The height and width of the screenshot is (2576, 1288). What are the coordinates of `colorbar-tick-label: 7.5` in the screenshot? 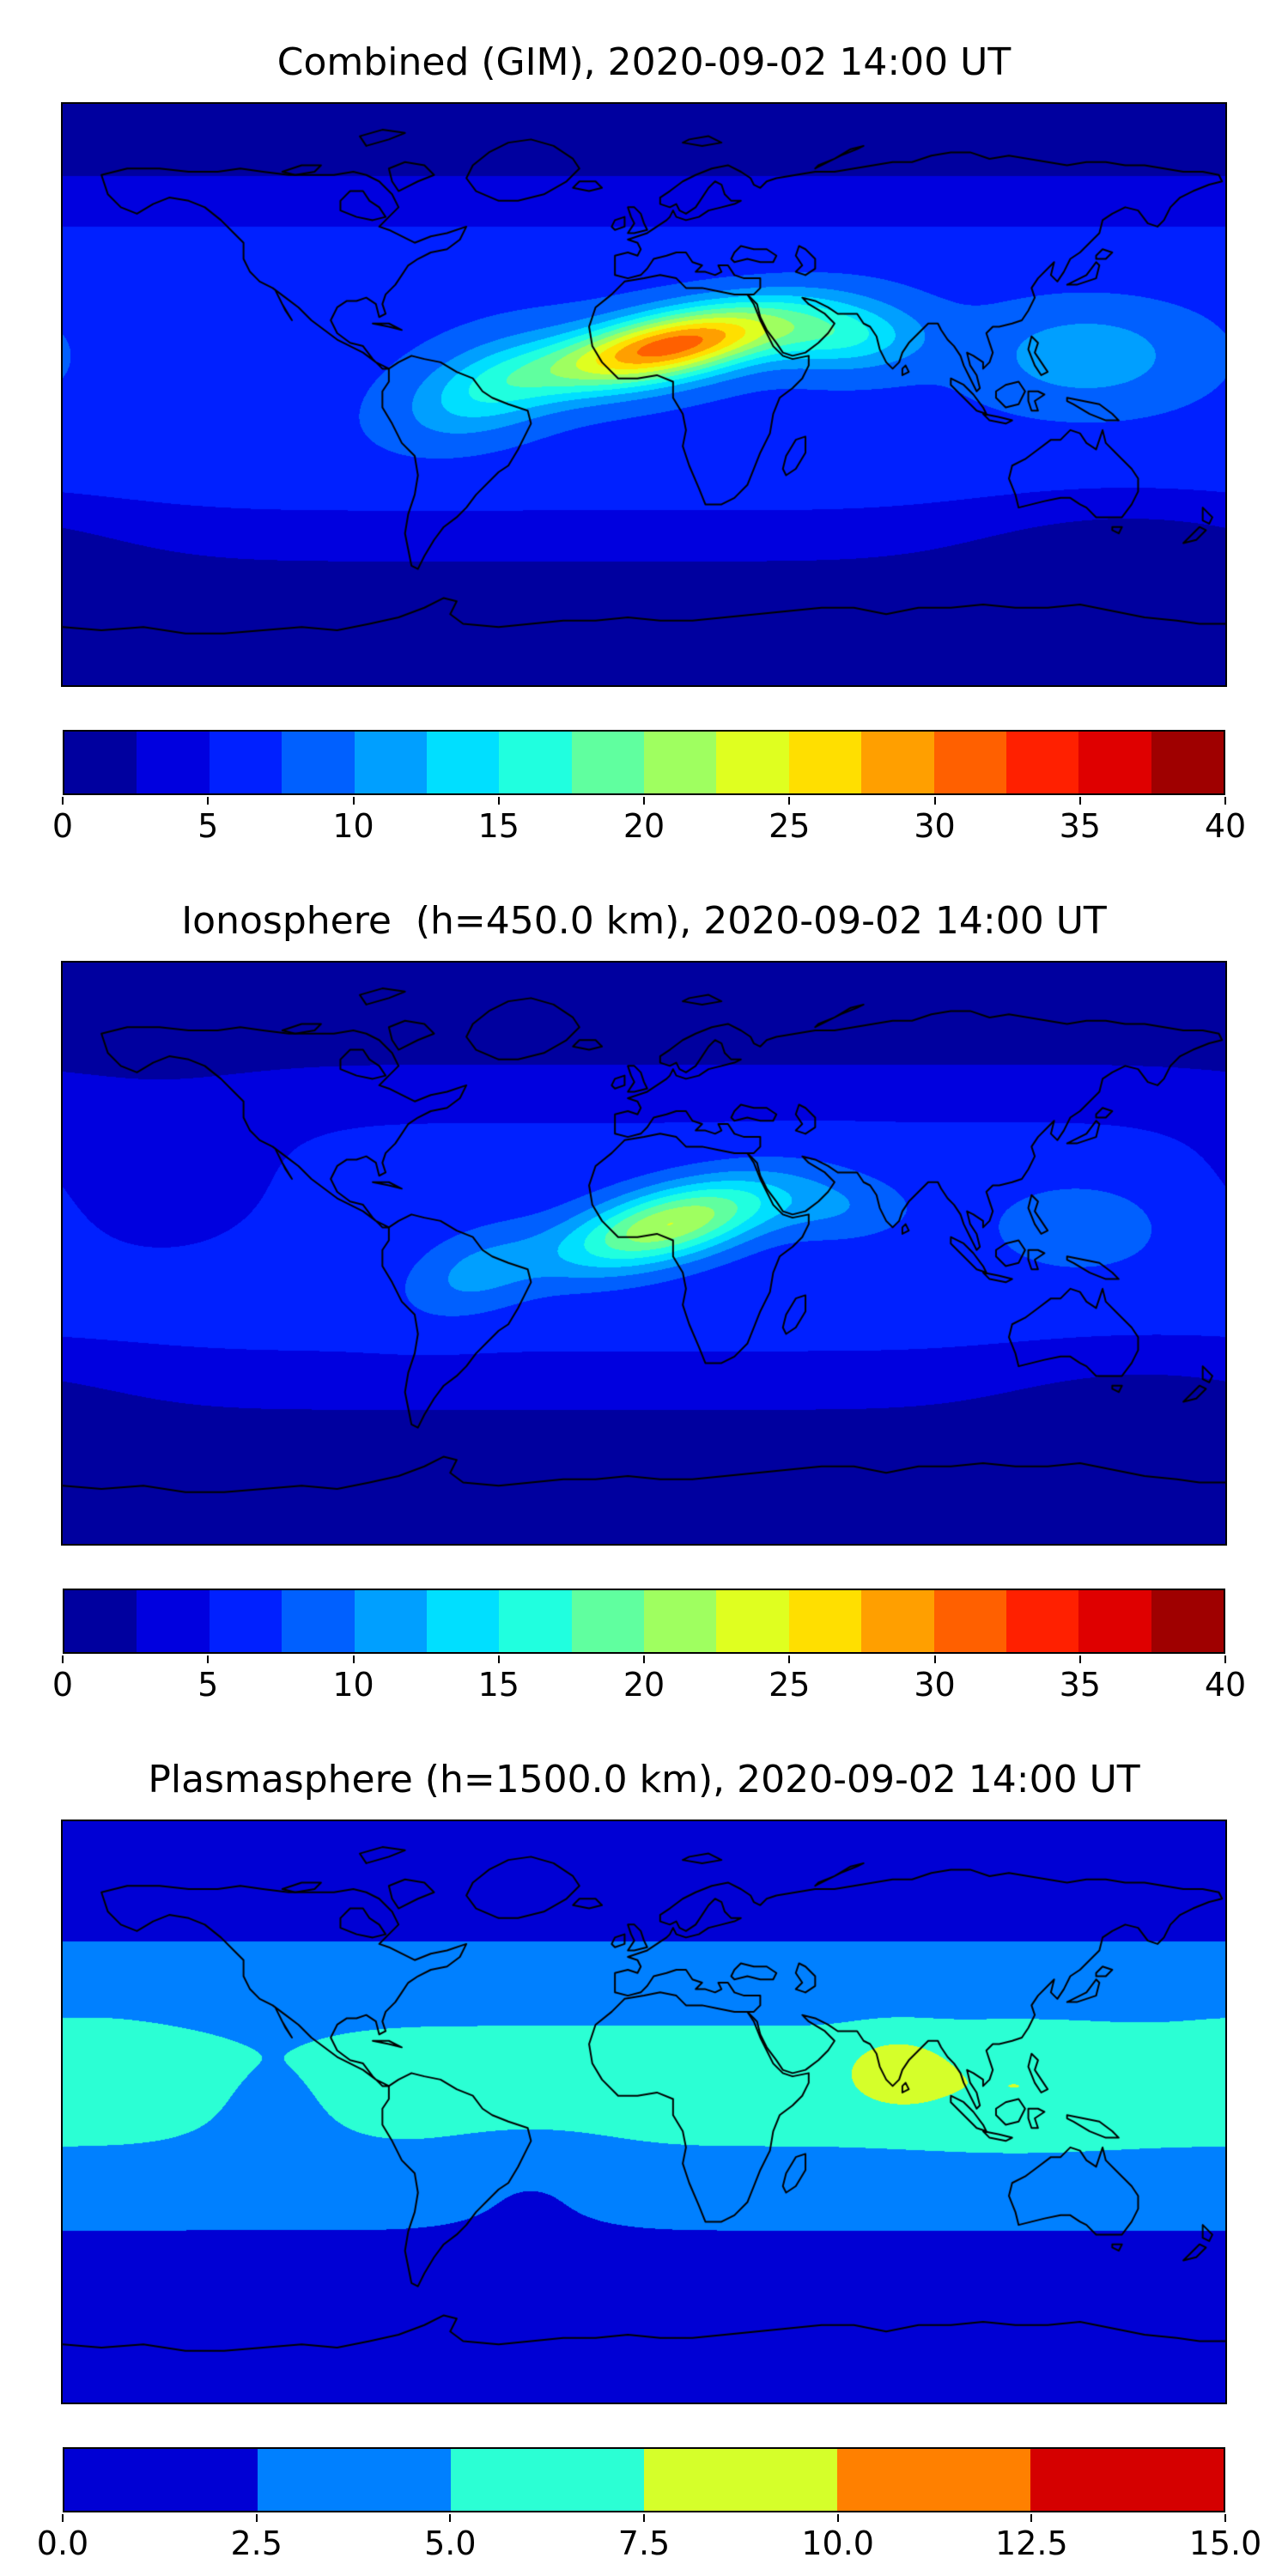 It's located at (644, 2543).